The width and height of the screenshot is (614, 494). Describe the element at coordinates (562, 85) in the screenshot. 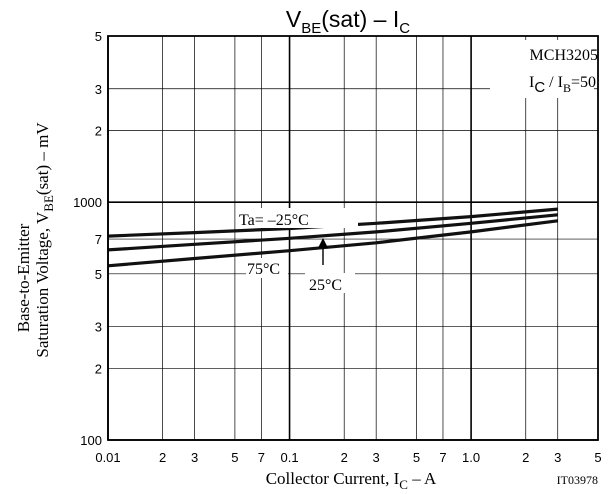

I see `condition-ratio: IC / IB=50` at that location.